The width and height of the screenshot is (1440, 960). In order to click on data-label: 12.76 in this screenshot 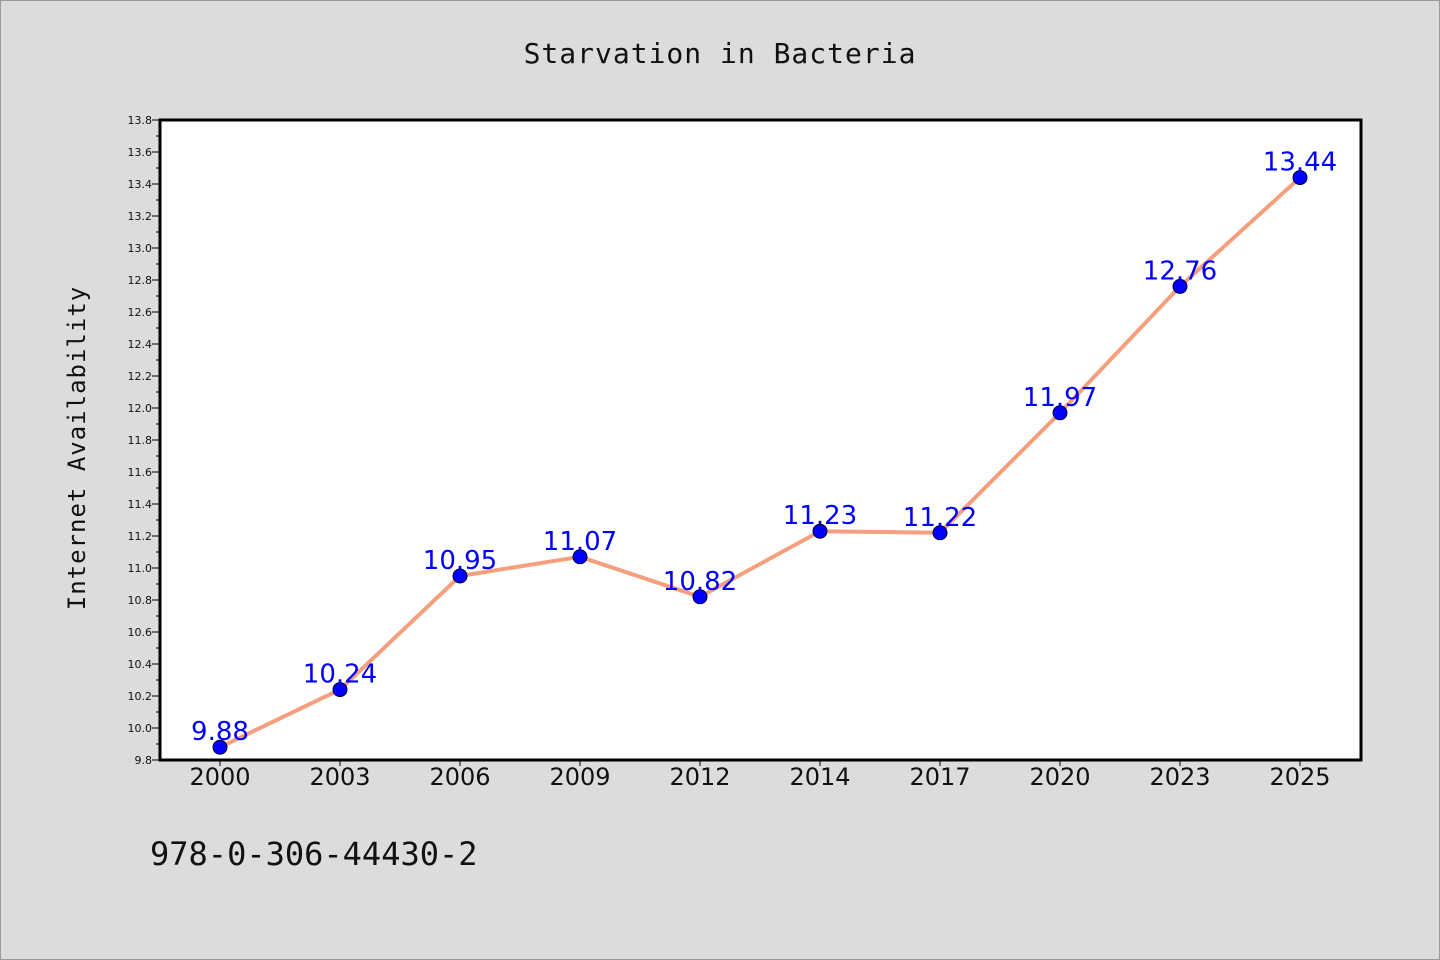, I will do `click(1180, 271)`.